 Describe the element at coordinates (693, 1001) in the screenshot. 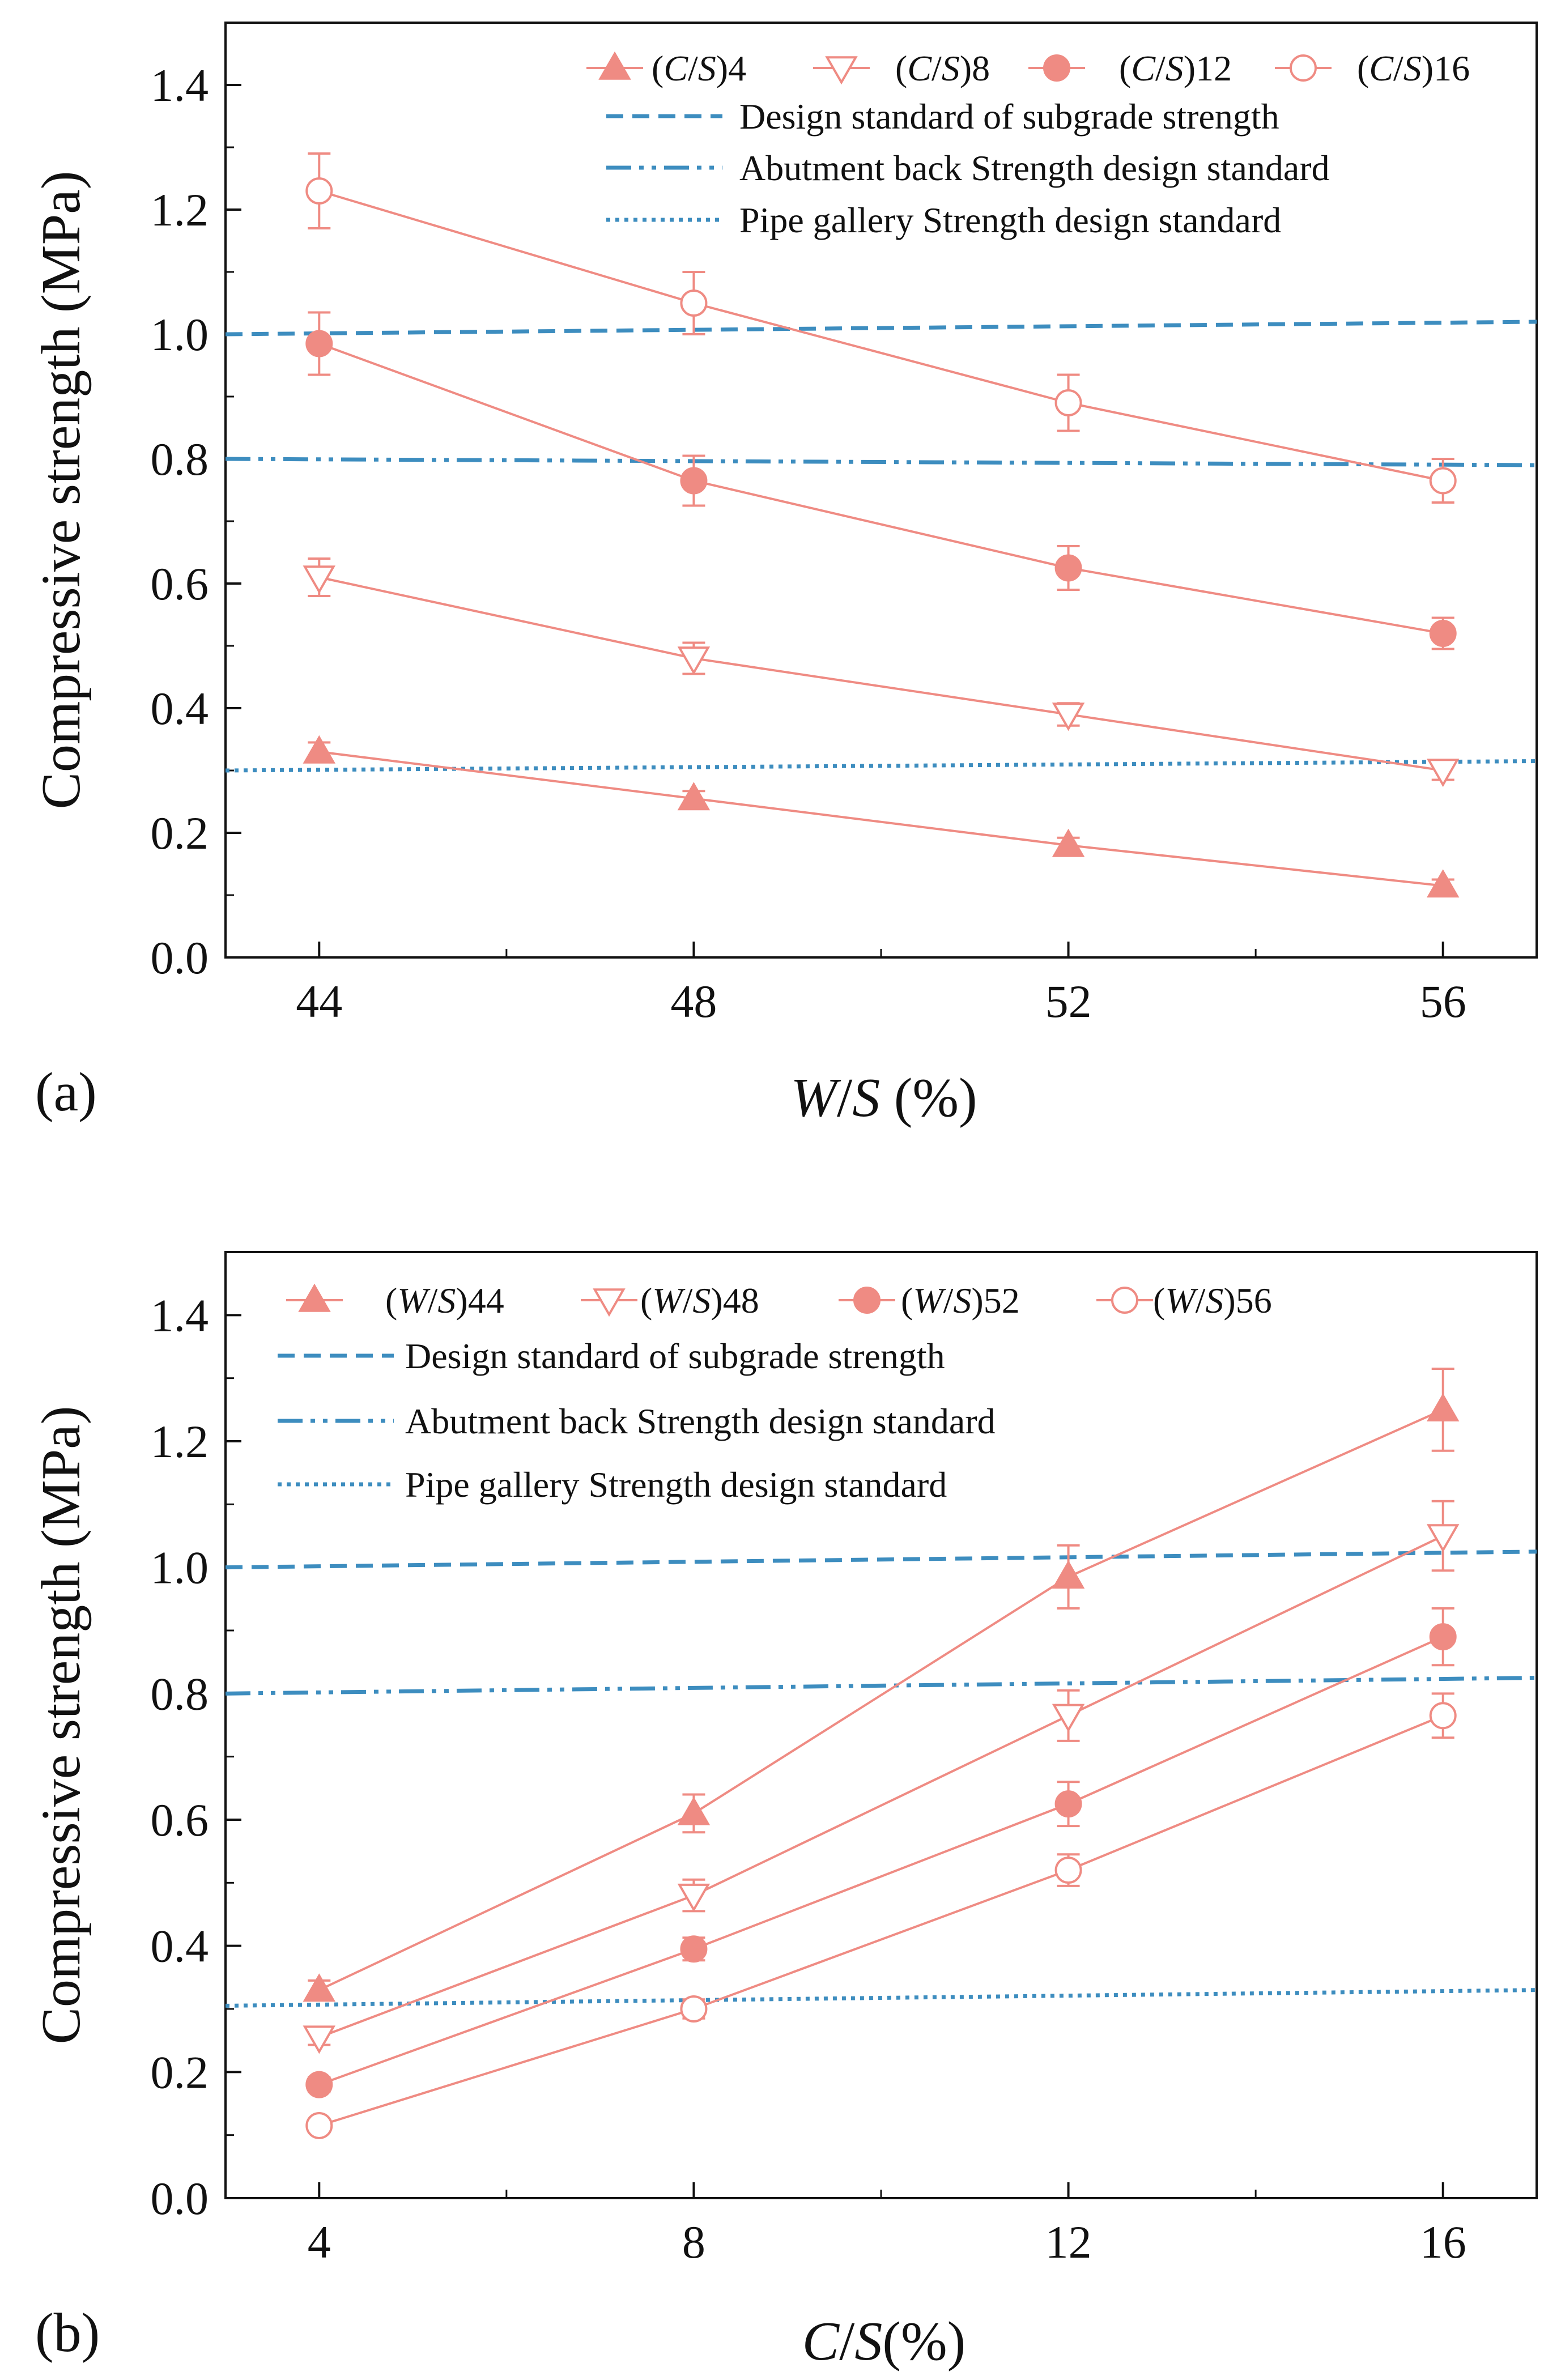

I see `x-tick-label: 48` at that location.